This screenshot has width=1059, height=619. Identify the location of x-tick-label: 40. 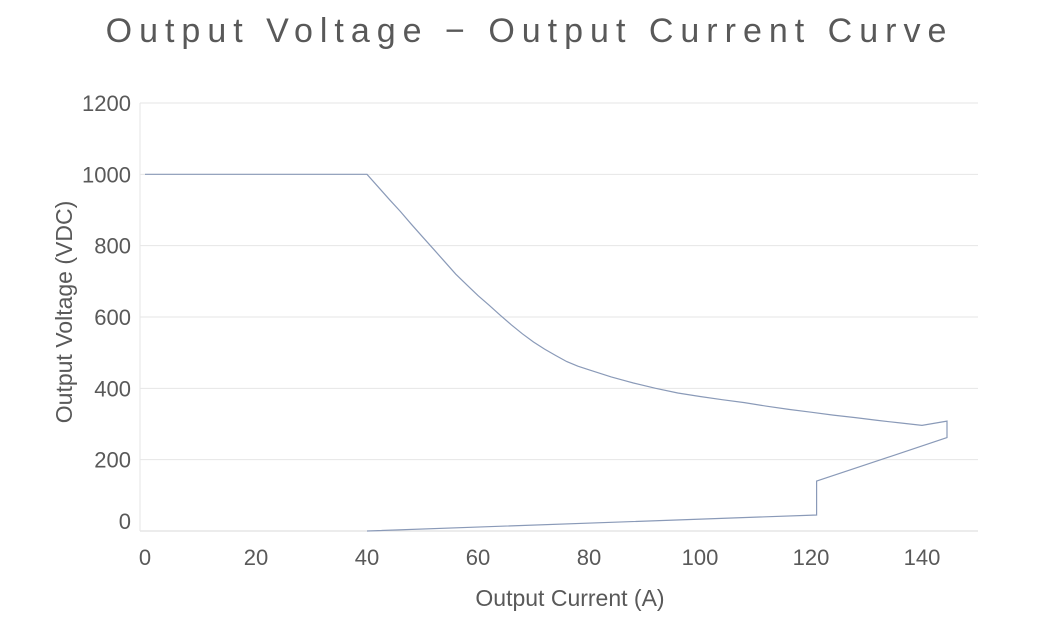
(367, 557).